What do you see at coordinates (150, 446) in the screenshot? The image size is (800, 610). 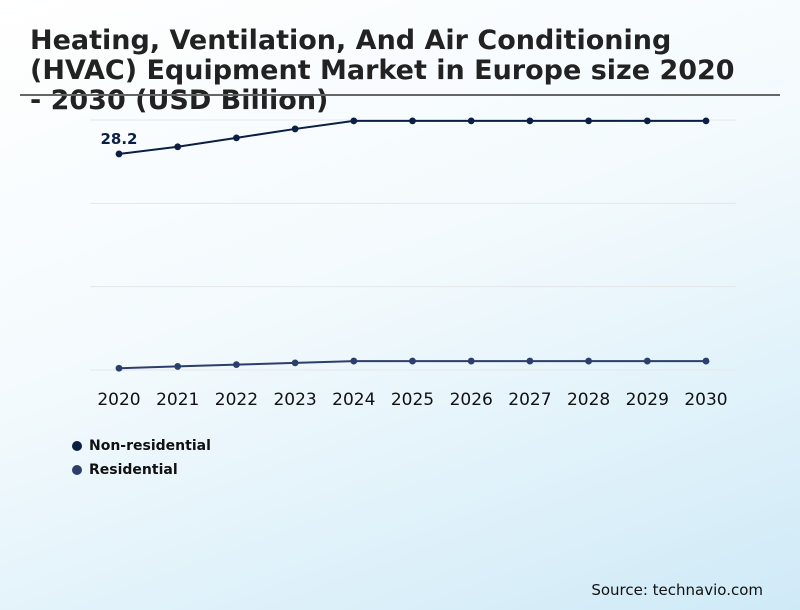 I see `legend-label-non-residential: Non-residential` at bounding box center [150, 446].